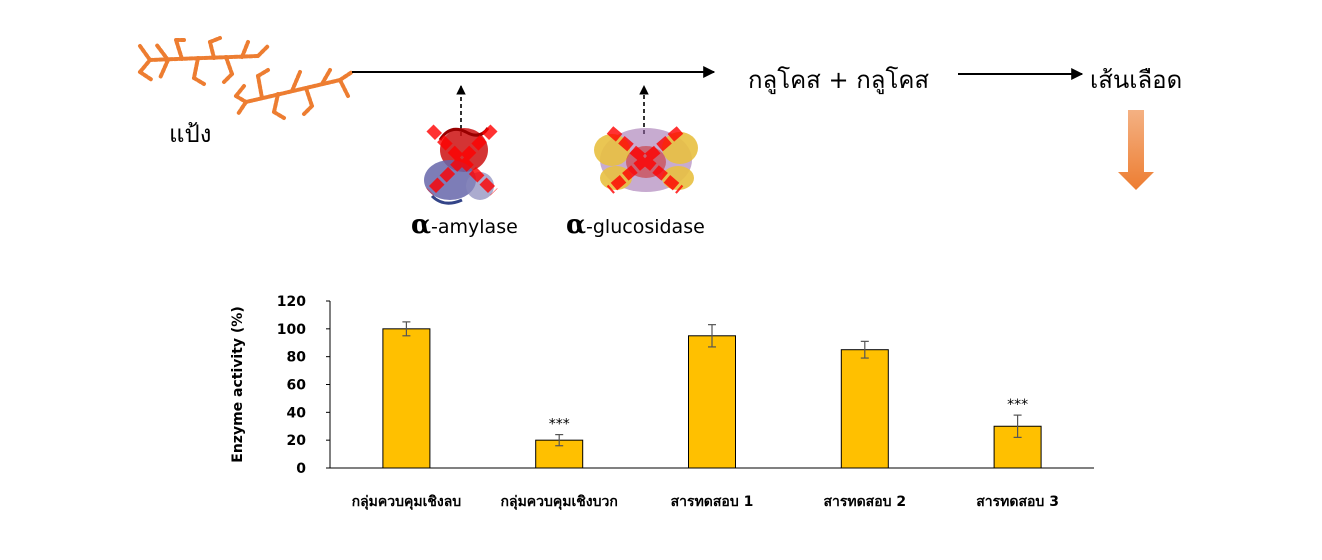 This screenshot has height=560, width=1322. I want to click on amylase-name: -amylase, so click(474, 227).